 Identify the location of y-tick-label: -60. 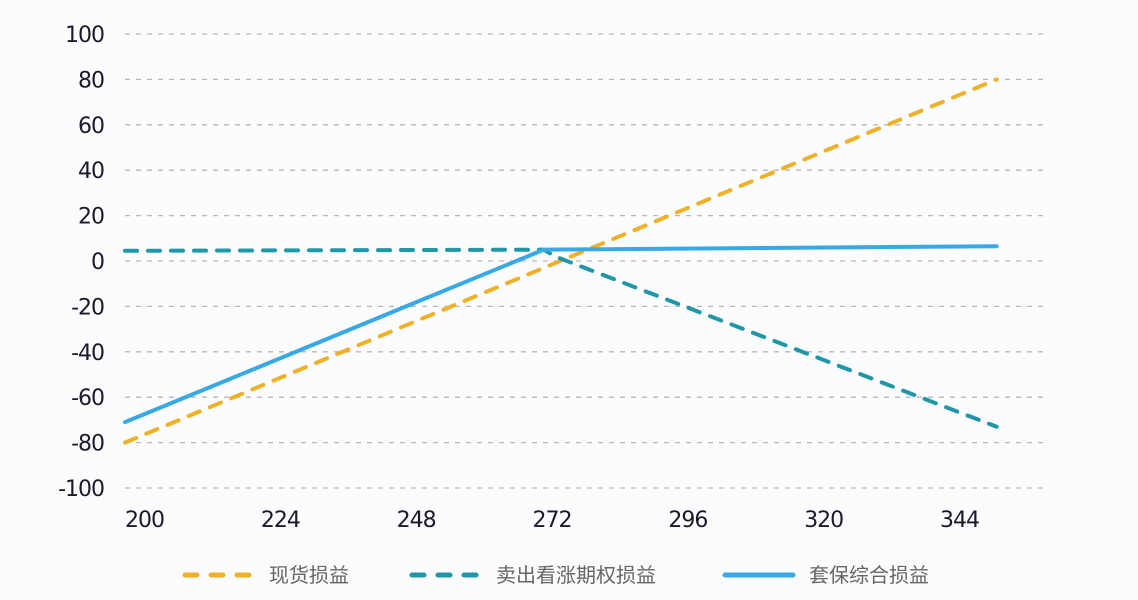
(87, 398).